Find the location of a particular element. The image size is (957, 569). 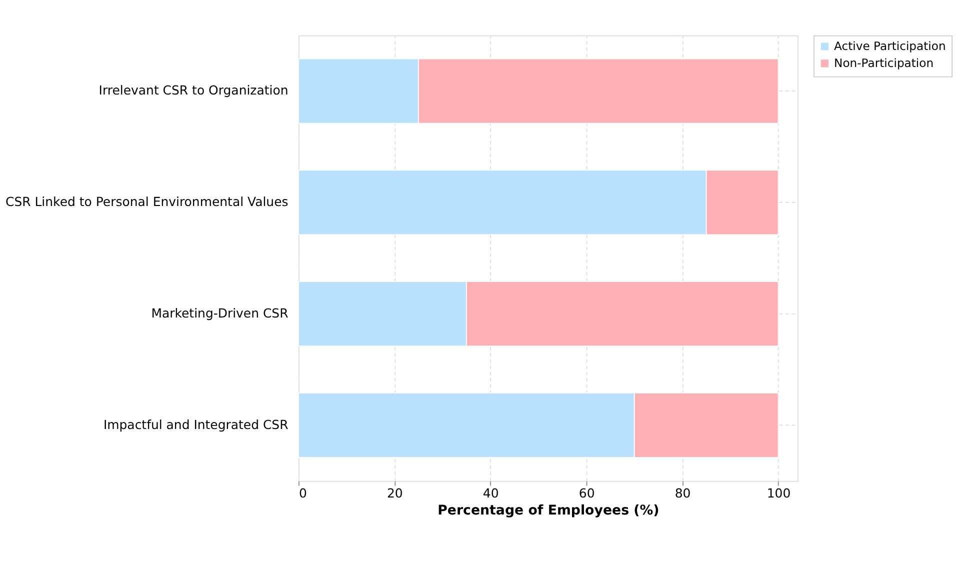

x-tick-label: 100 is located at coordinates (778, 492).